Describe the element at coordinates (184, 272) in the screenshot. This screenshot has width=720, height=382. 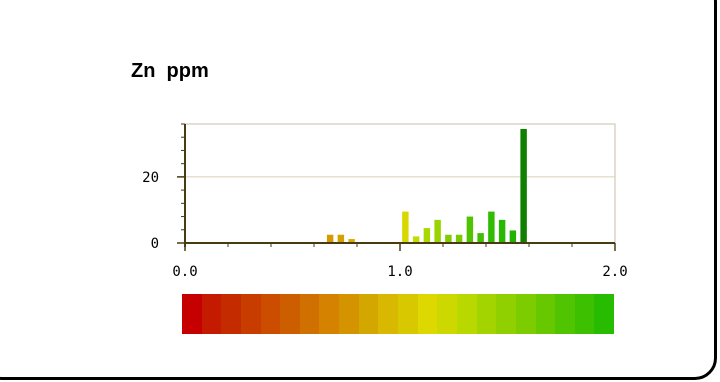
I see `x-tick-label: 0.0` at that location.